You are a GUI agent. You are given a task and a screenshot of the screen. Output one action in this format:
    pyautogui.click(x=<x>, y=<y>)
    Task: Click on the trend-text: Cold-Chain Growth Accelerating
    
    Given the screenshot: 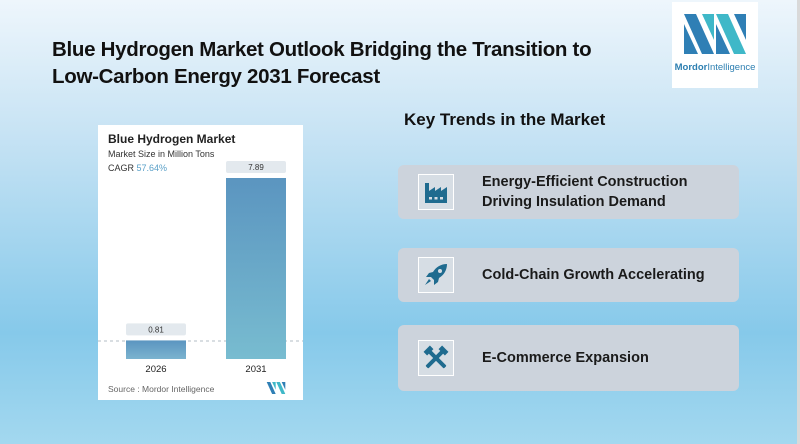 What is the action you would take?
    pyautogui.click(x=593, y=275)
    